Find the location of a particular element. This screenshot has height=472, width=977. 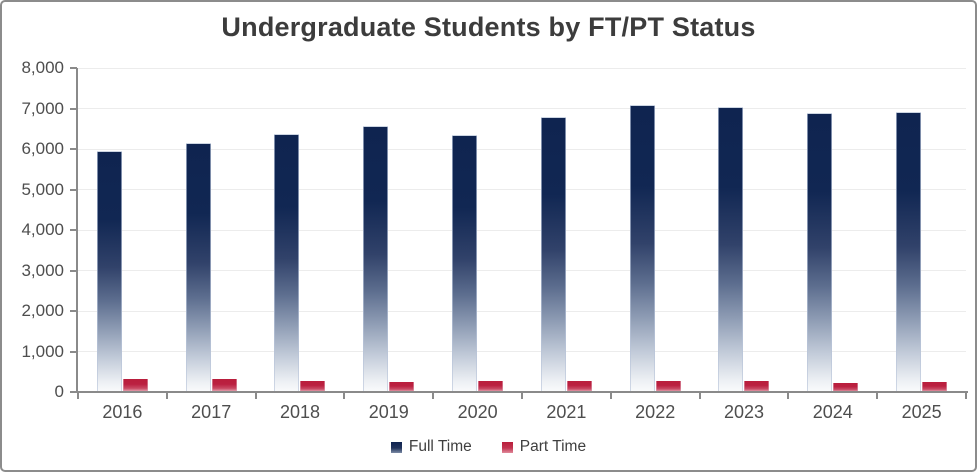

bar-part-time-2025 is located at coordinates (935, 387).